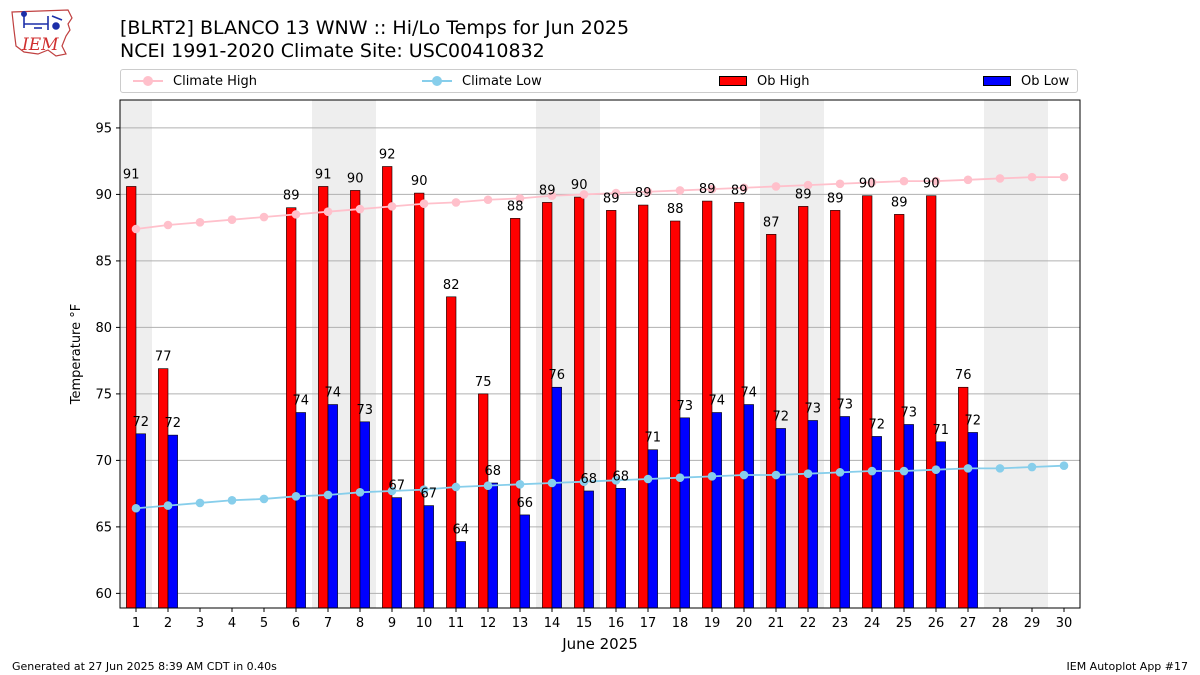 This screenshot has width=1200, height=675. What do you see at coordinates (599, 81) in the screenshot?
I see `legend: Climate High Climate Low Ob High Ob Low` at bounding box center [599, 81].